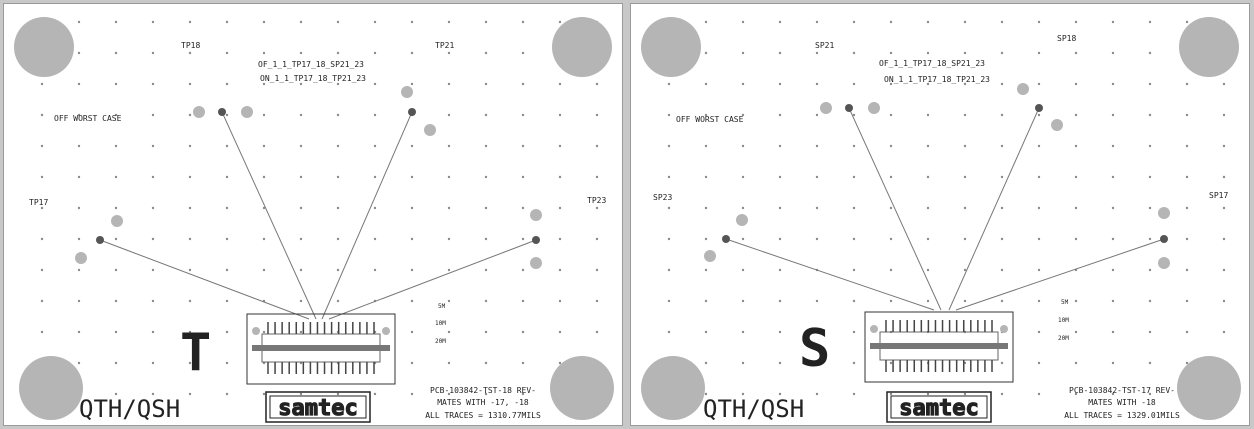 The height and width of the screenshot is (429, 1254). I want to click on samtec-logo: samtec, so click(318, 407).